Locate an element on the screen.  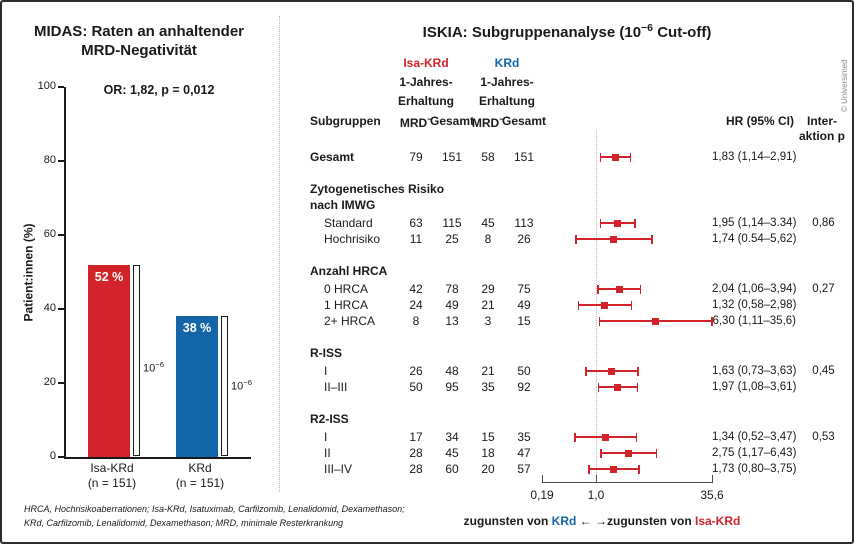
cell-gesamt-isakrd: 151 is located at coordinates (452, 157).